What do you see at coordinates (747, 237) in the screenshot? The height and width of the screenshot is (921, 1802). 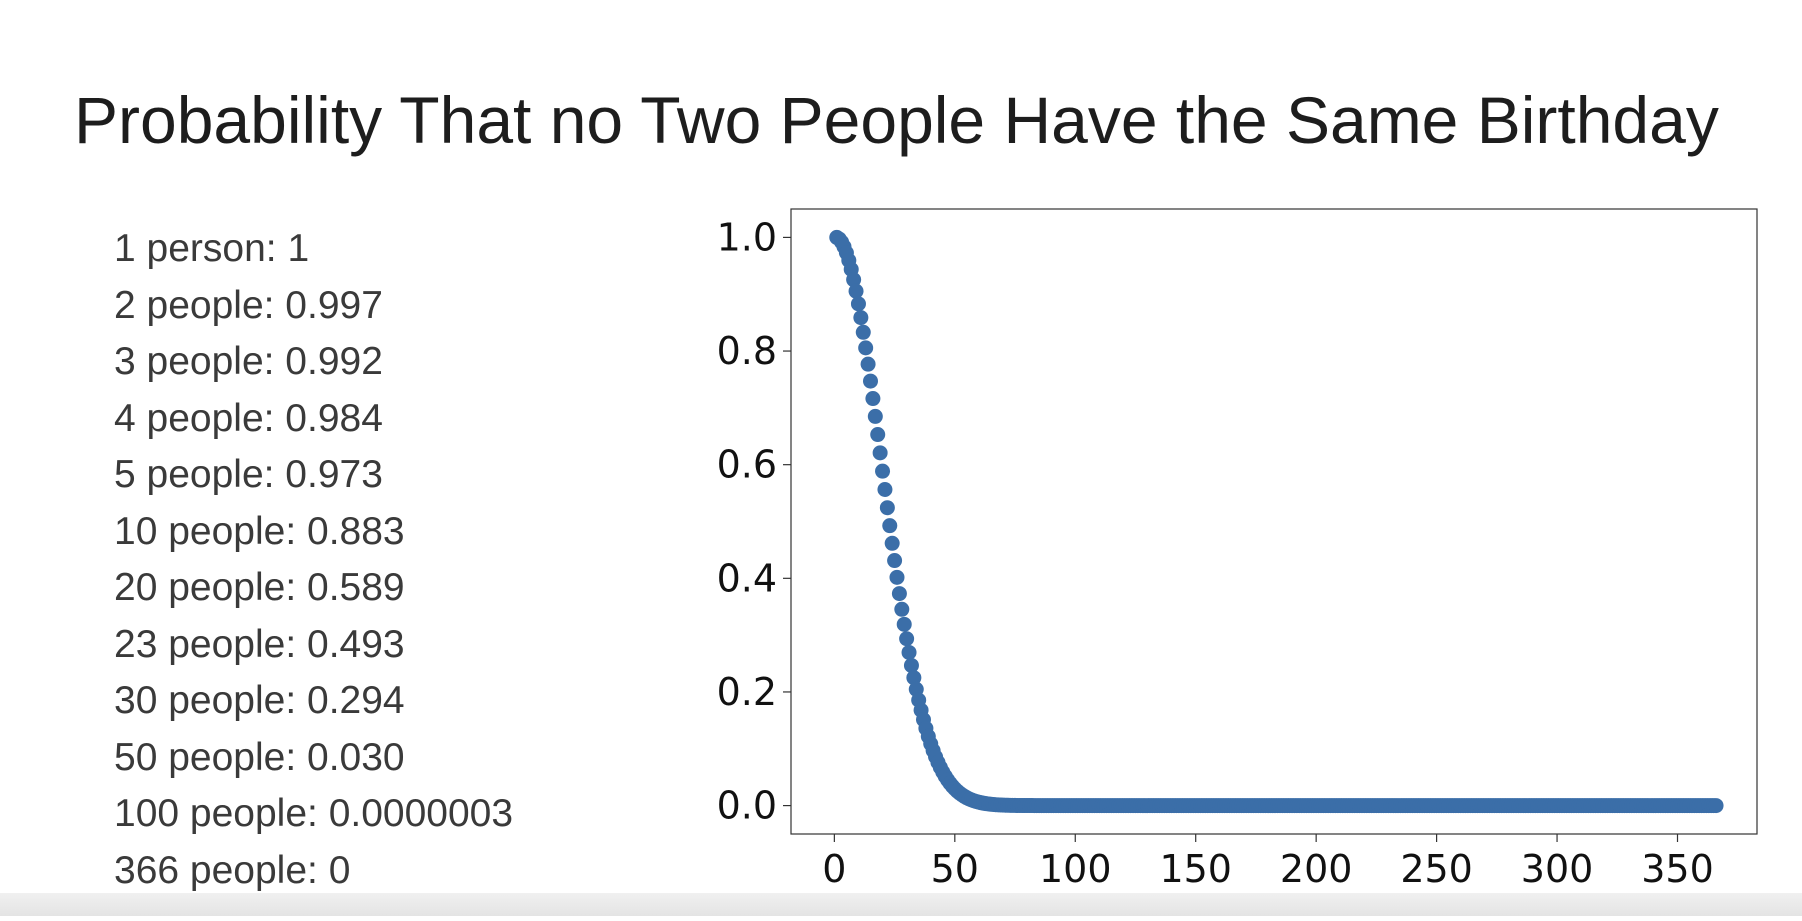 I see `y-tick-label: 1.0` at bounding box center [747, 237].